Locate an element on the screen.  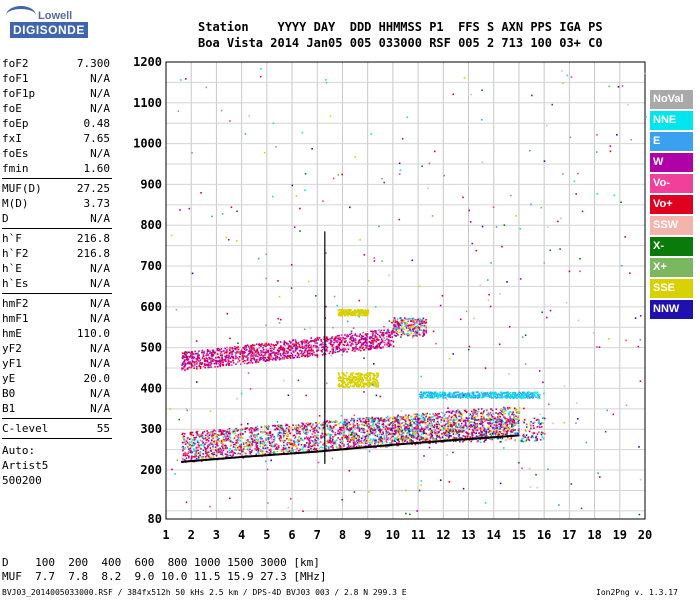
x-tick-label: 14 is located at coordinates (494, 535).